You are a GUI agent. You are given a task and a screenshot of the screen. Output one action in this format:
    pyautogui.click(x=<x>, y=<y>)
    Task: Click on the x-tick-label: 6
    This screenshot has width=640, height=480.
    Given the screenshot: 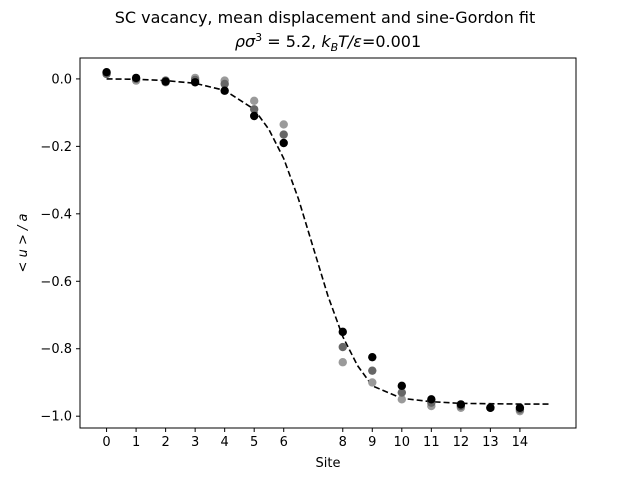 What is the action you would take?
    pyautogui.click(x=284, y=442)
    